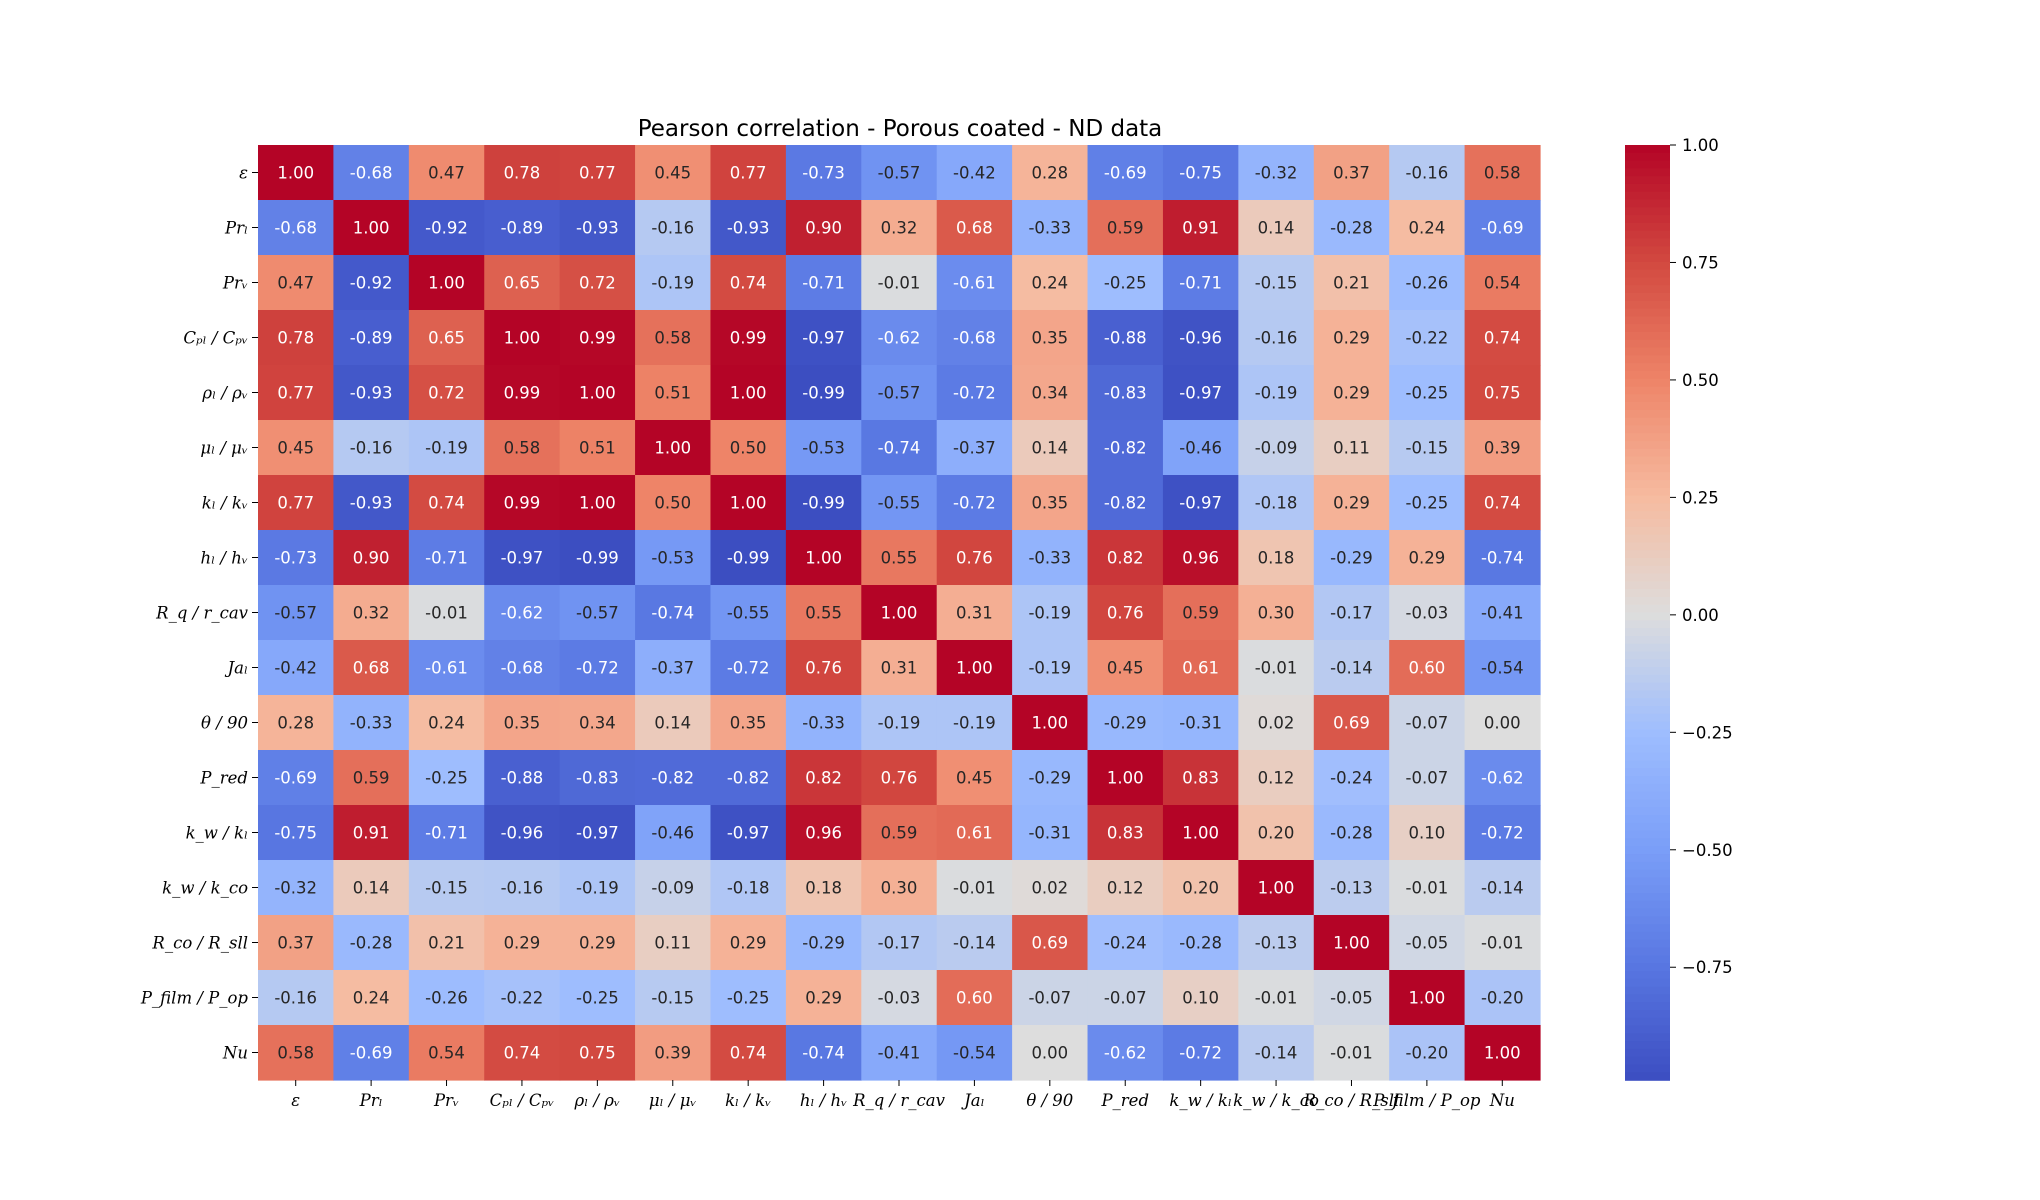 The height and width of the screenshot is (1200, 2040). Describe the element at coordinates (1502, 283) in the screenshot. I see `cell-value-label: 0.54` at that location.